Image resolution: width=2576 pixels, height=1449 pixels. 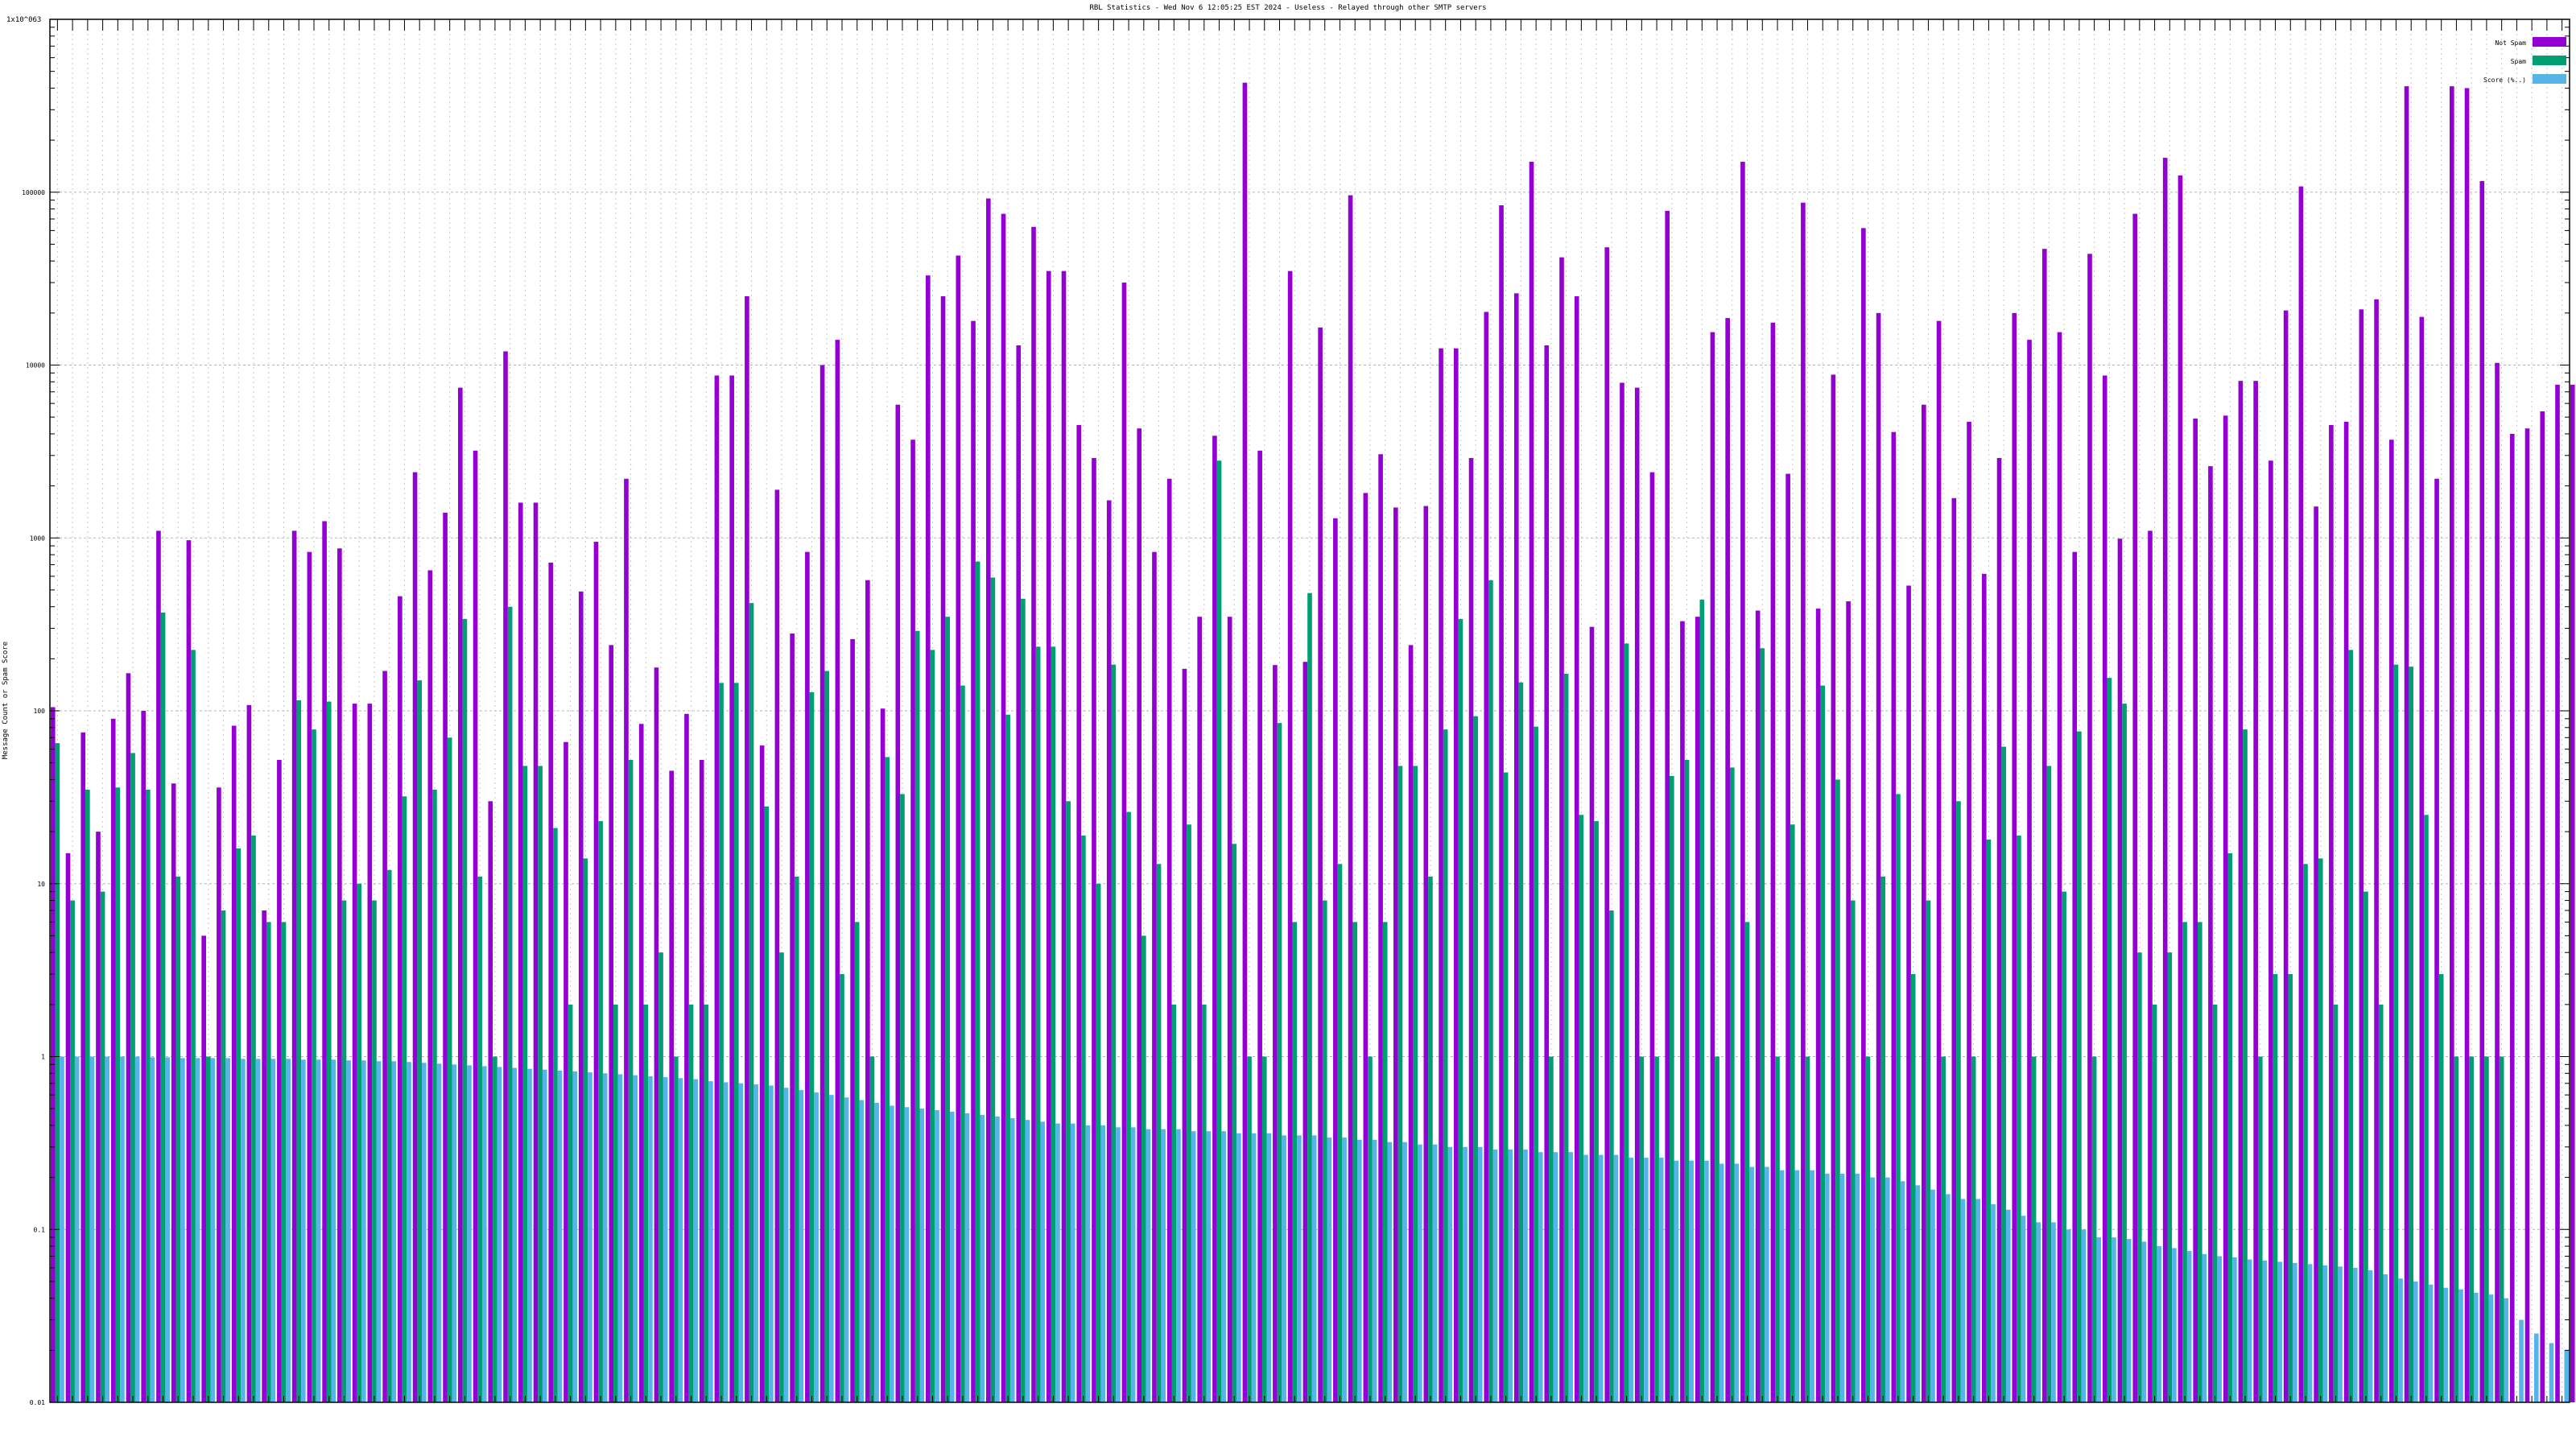 I want to click on y-tick-label: 1000, so click(x=37, y=538).